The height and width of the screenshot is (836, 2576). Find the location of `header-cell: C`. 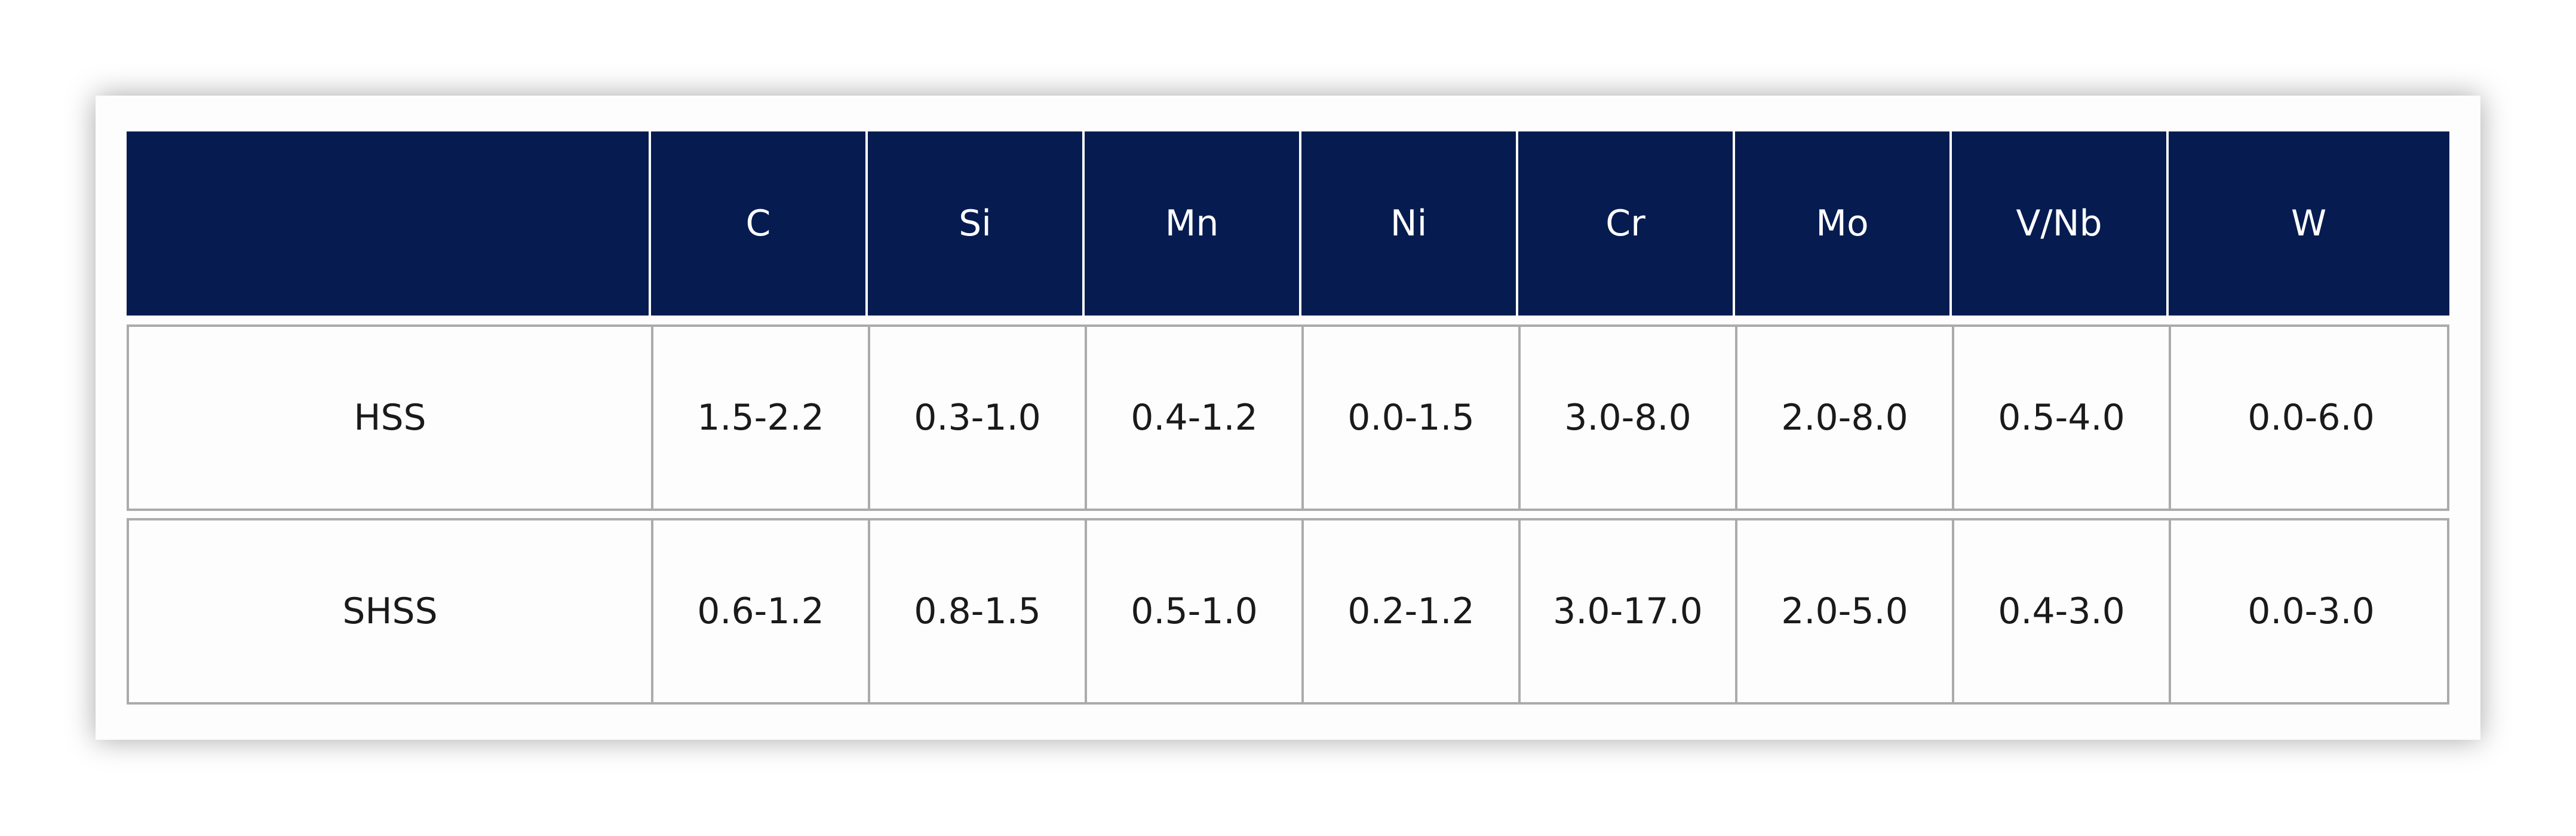

header-cell: C is located at coordinates (757, 224).